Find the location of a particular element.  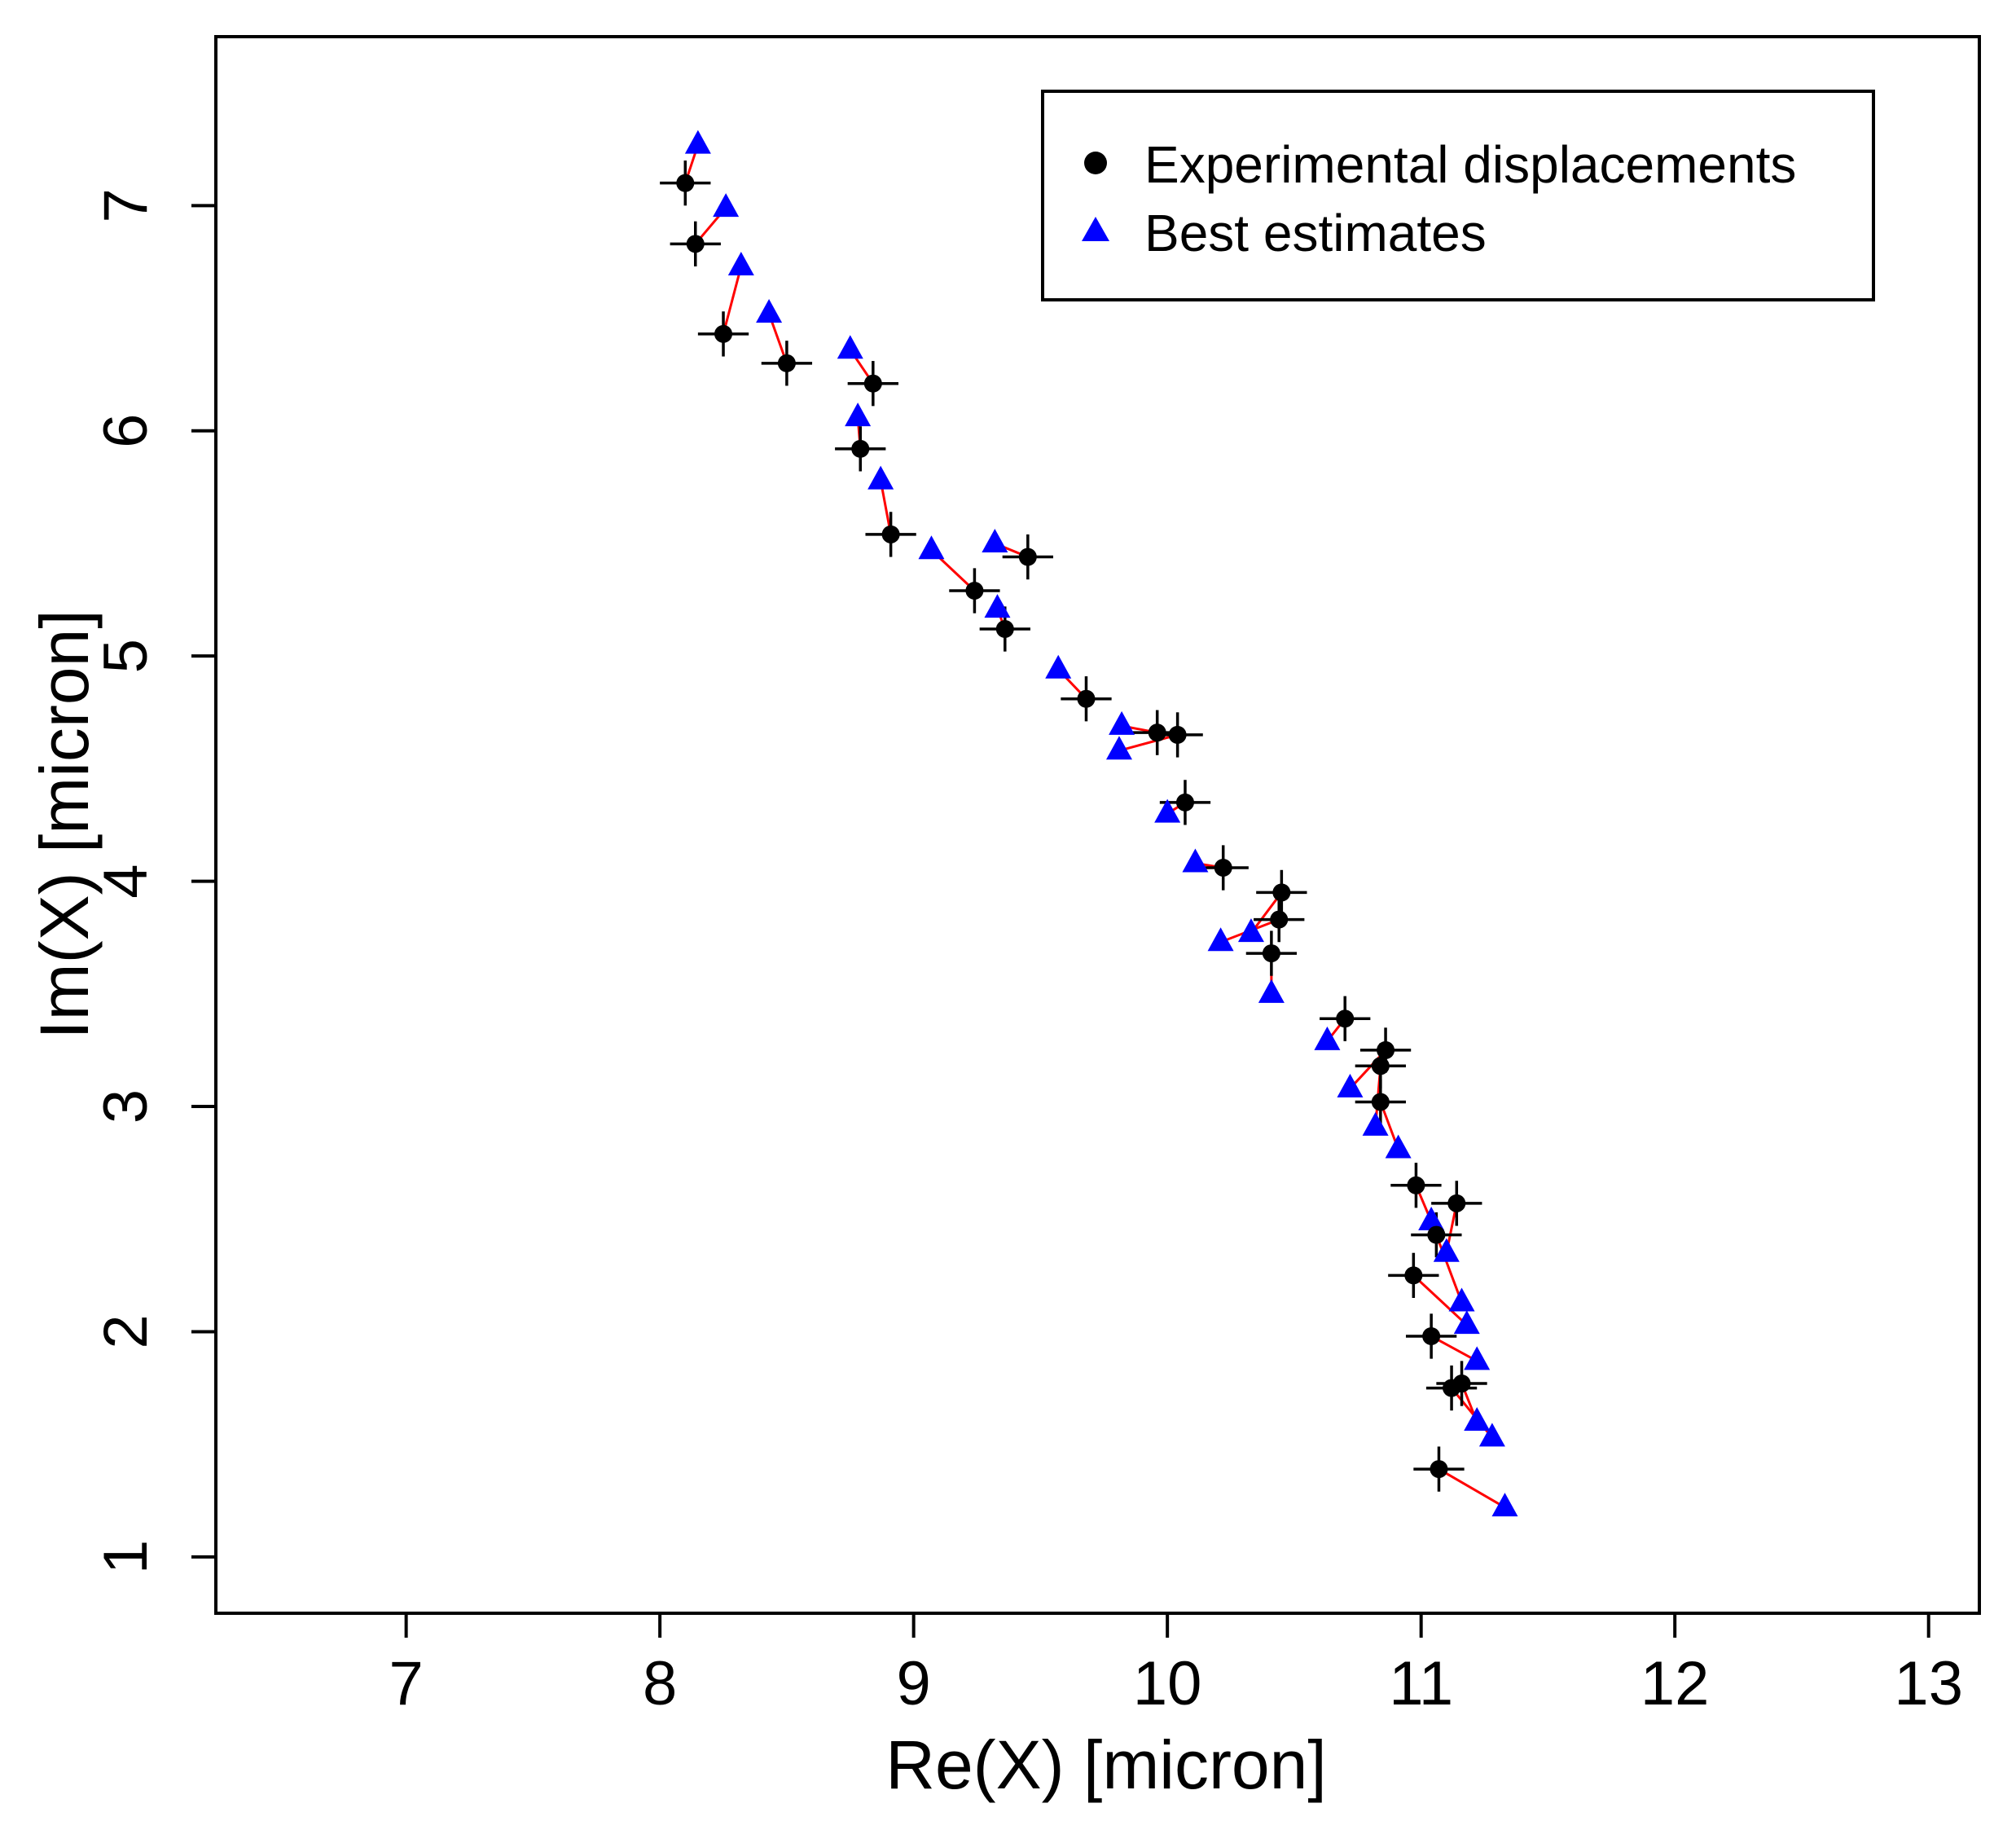

y-tick-label: 5 is located at coordinates (126, 656).